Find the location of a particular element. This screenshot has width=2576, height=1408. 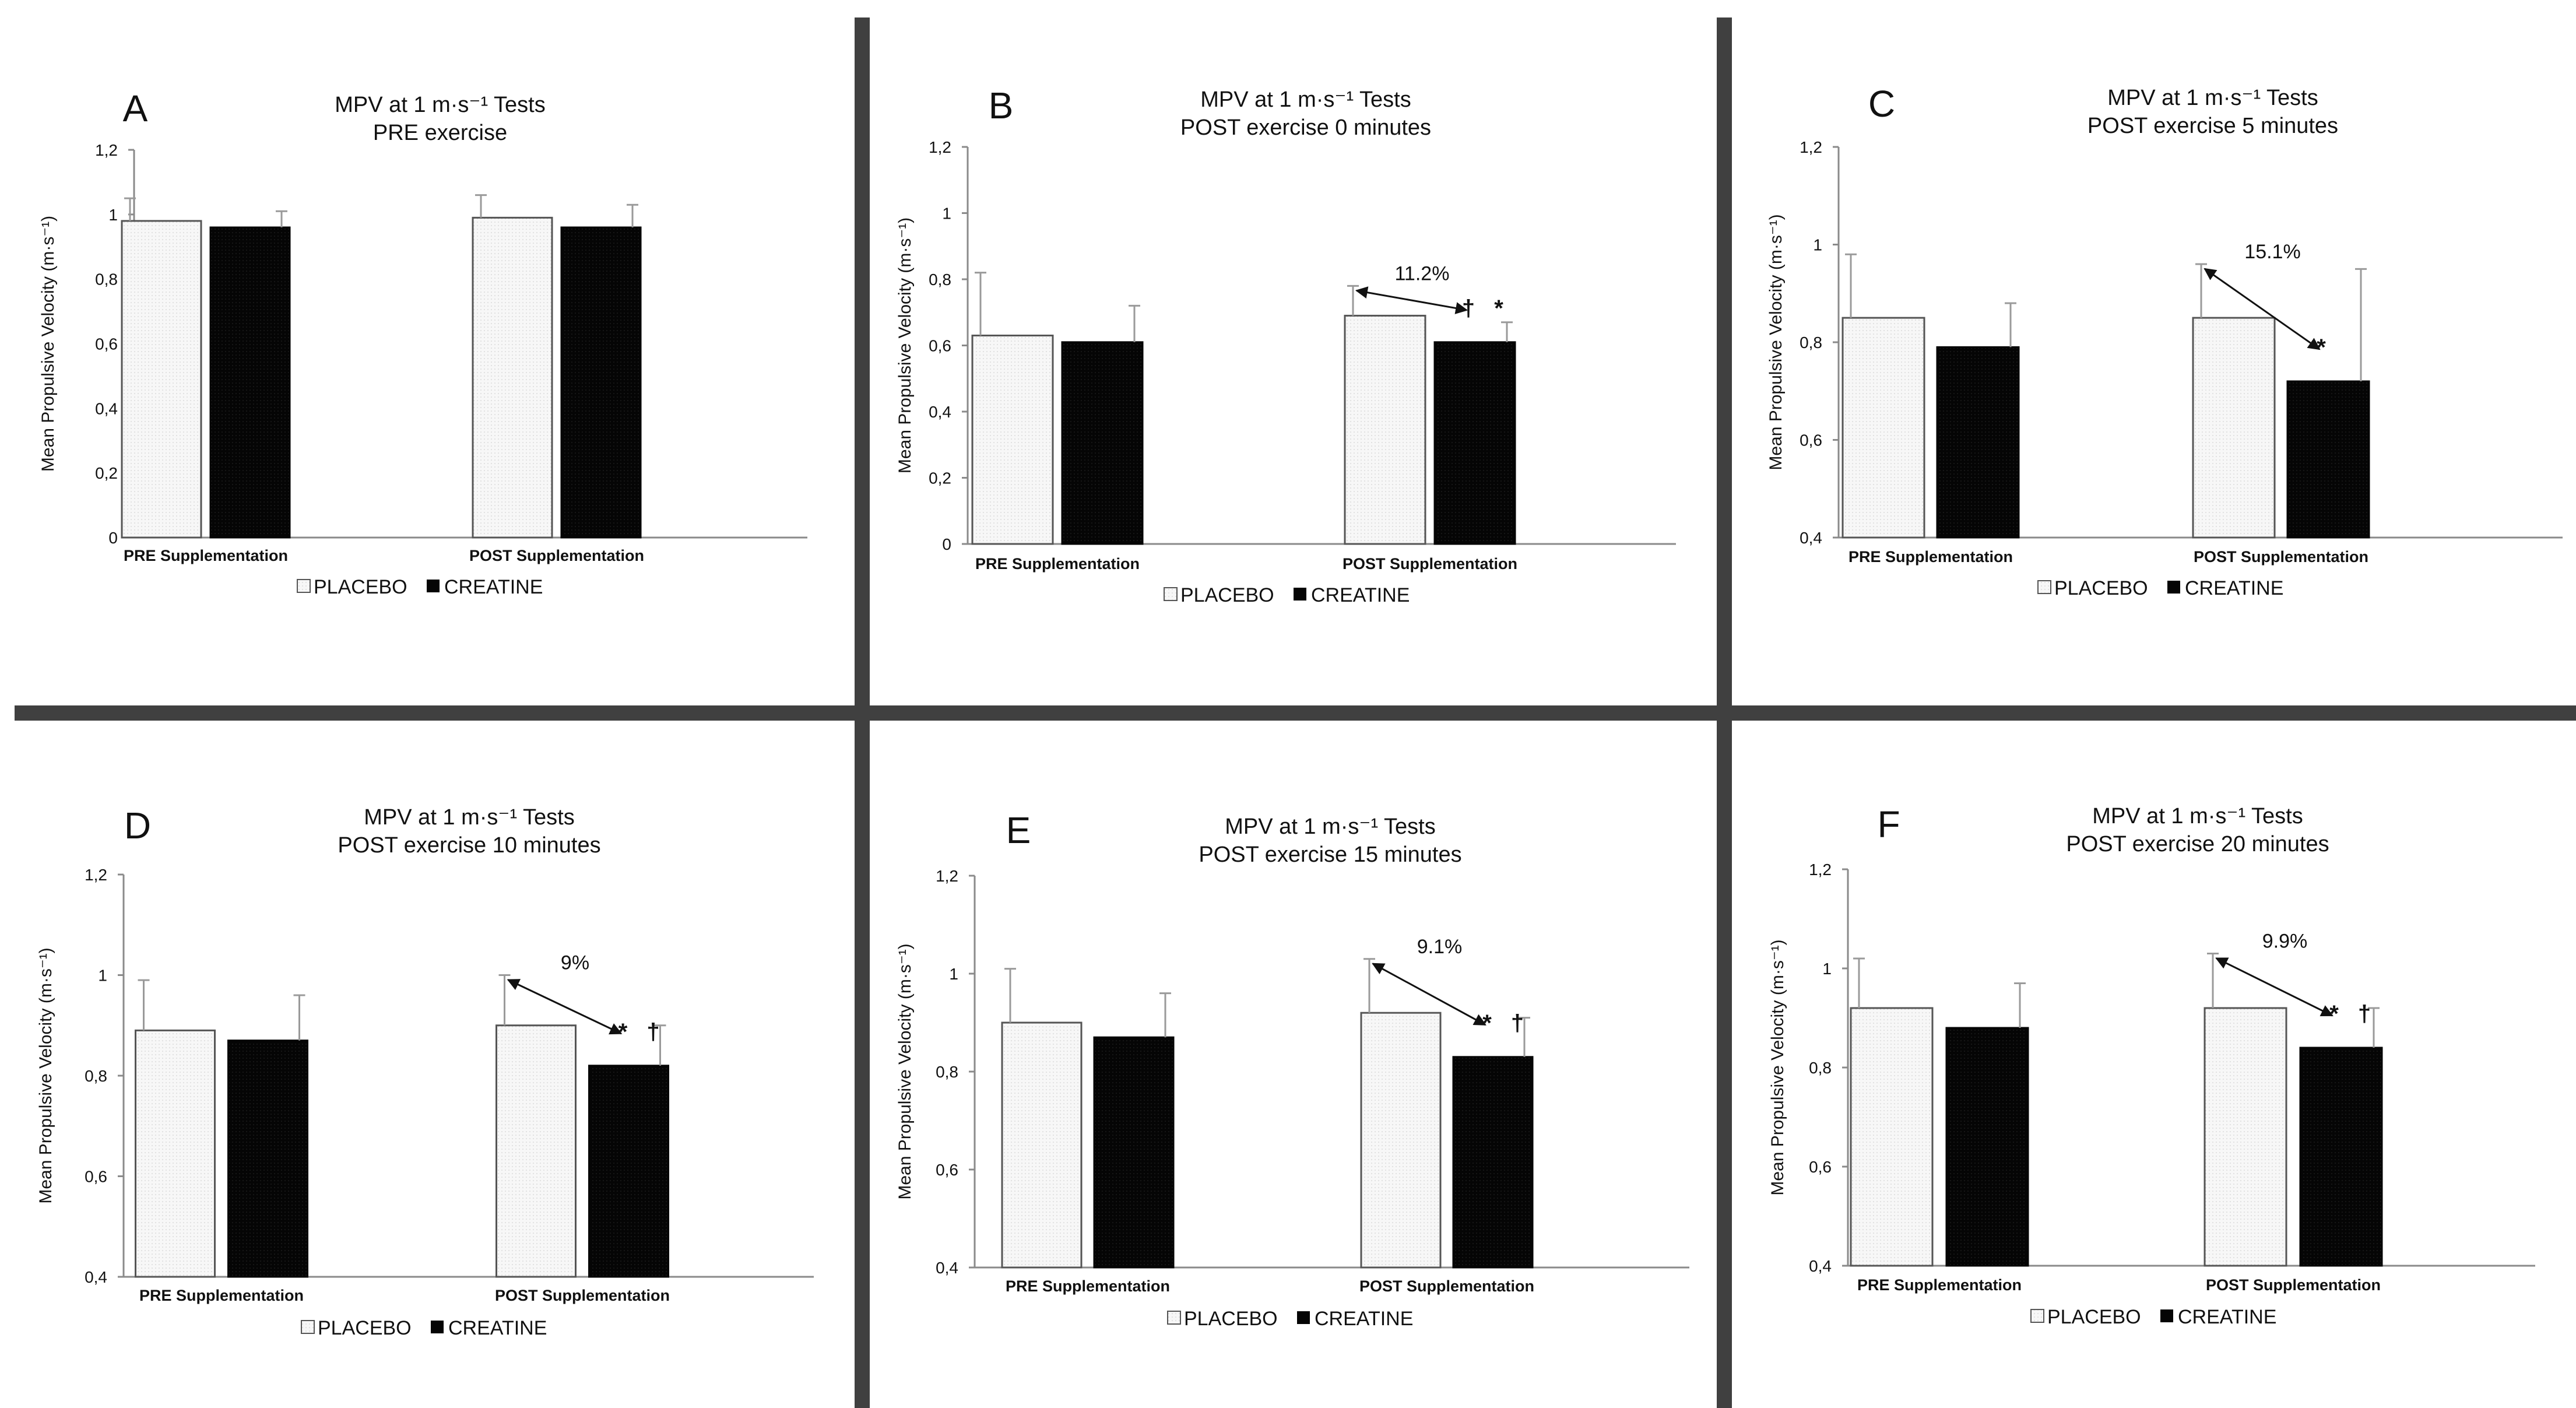

panel-letter-f: F is located at coordinates (1888, 824).